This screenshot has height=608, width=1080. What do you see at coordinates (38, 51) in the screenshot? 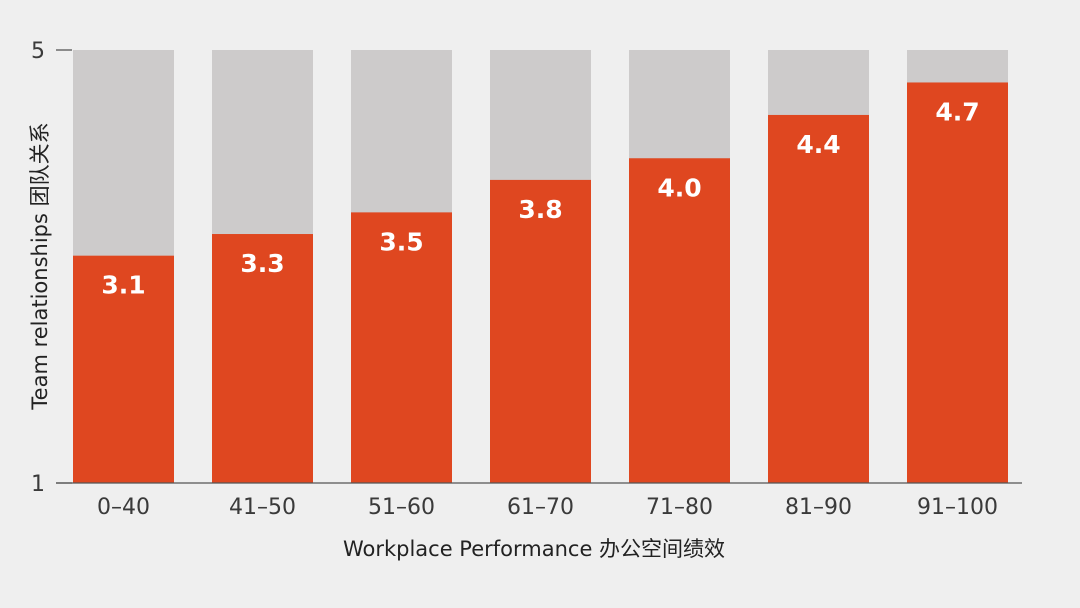
I see `y-tick-label-1: 5` at bounding box center [38, 51].